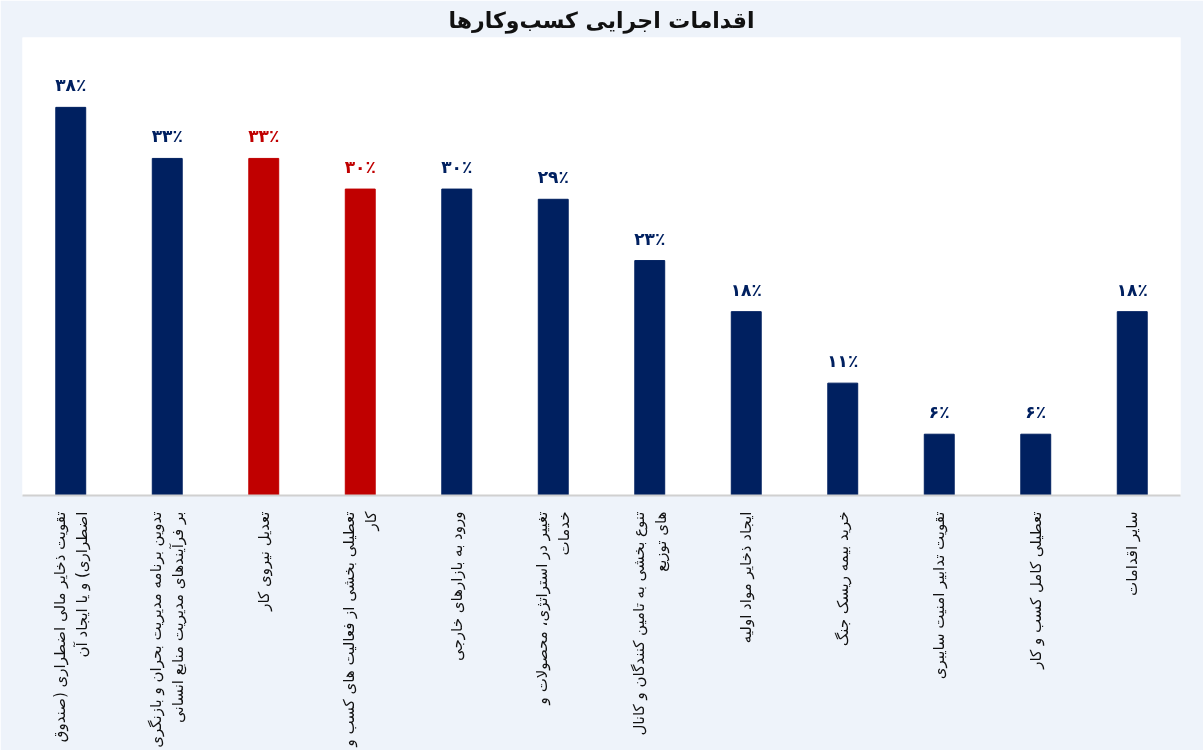 The height and width of the screenshot is (750, 1203). I want to click on chart-title: اقدامات اجرایی کسب‌وکارها, so click(601, 20).